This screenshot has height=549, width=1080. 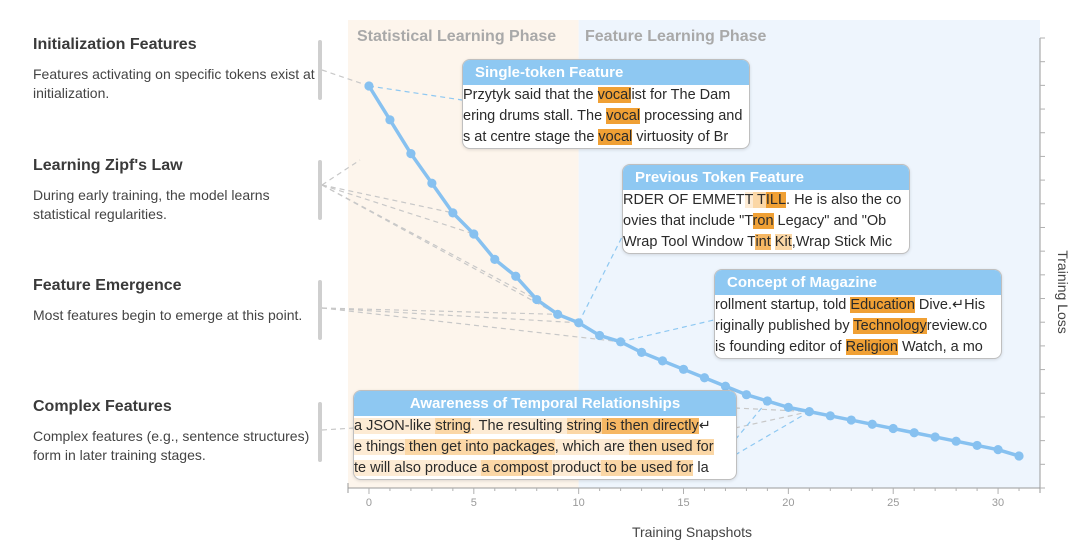 I want to click on token: te will also produce, so click(x=418, y=468).